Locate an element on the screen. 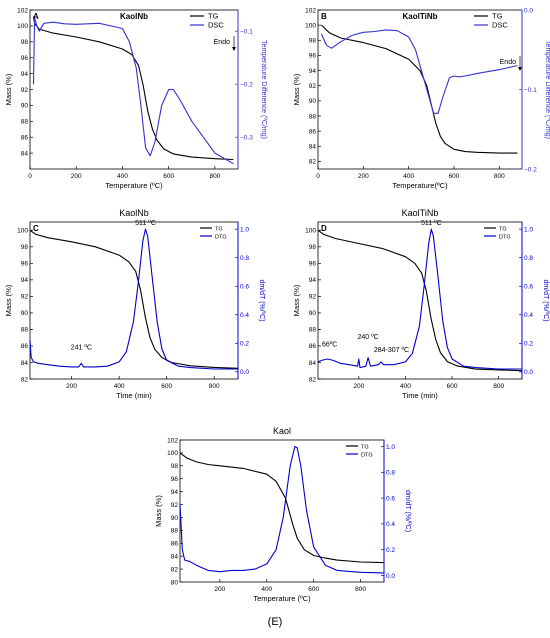 The height and width of the screenshot is (638, 550). legend-label: DSC is located at coordinates (216, 25).